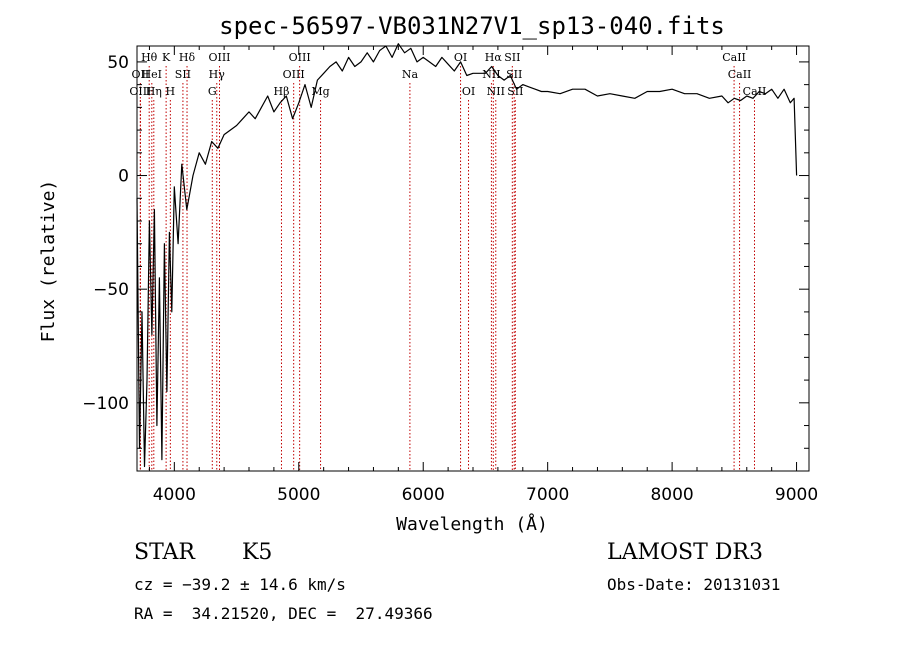 Image resolution: width=900 pixels, height=649 pixels. What do you see at coordinates (164, 552) in the screenshot?
I see `object-class: STAR` at bounding box center [164, 552].